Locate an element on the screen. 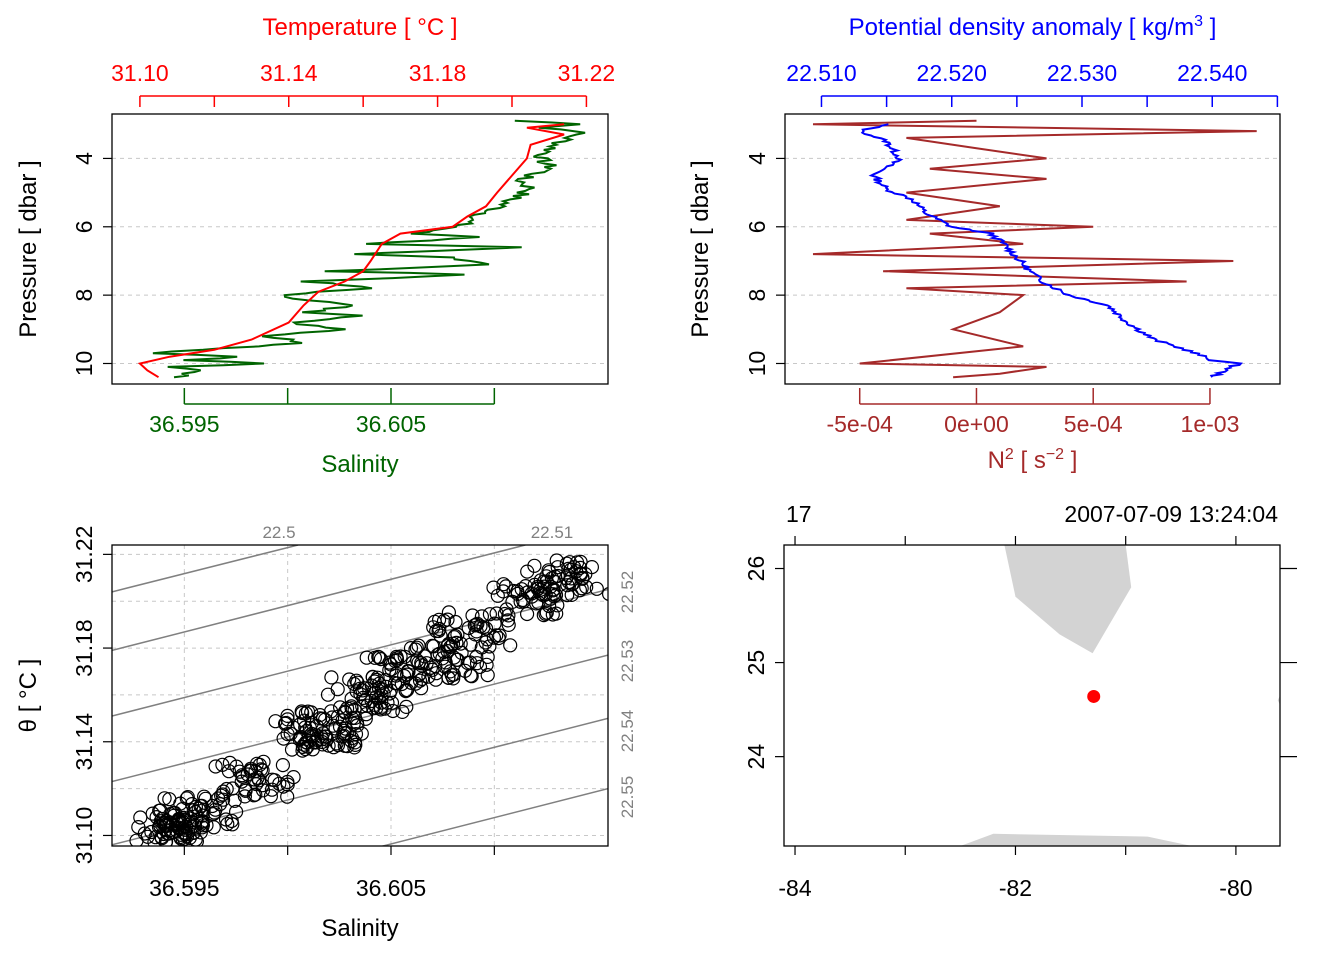 This screenshot has width=1344, height=960. station-time-label: 2007-07-09 13:24:04 is located at coordinates (1171, 514).